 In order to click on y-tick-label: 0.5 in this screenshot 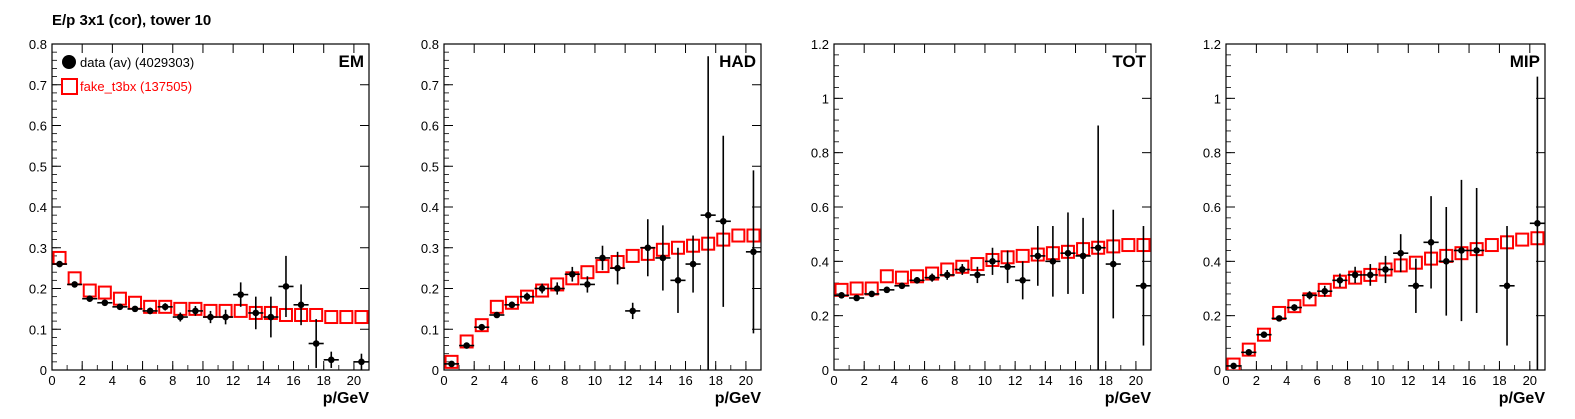, I will do `click(38, 166)`.